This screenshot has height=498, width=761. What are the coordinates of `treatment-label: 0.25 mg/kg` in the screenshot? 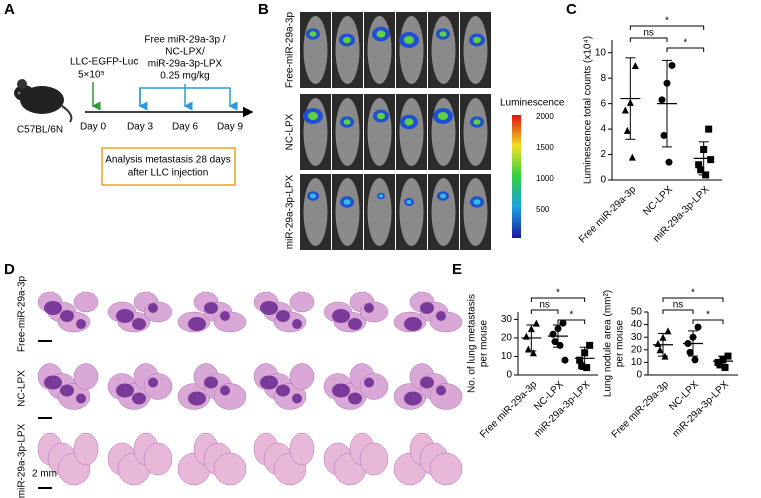 It's located at (184, 76).